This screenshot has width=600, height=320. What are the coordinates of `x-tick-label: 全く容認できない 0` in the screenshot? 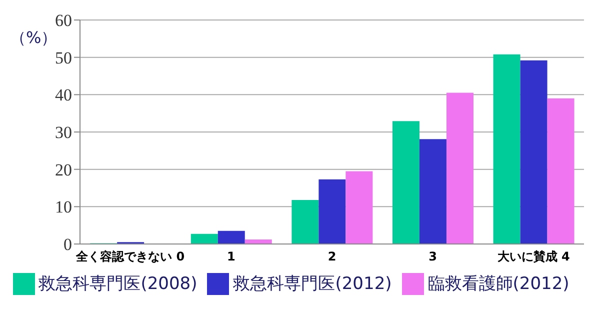 It's located at (130, 257).